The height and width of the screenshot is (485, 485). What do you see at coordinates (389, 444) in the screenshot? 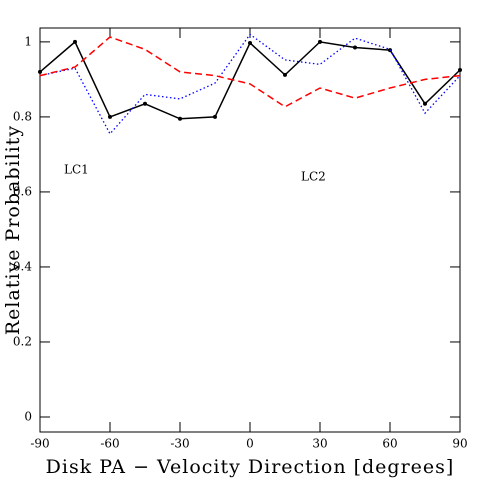
I see `x-tick-label: 60` at bounding box center [389, 444].